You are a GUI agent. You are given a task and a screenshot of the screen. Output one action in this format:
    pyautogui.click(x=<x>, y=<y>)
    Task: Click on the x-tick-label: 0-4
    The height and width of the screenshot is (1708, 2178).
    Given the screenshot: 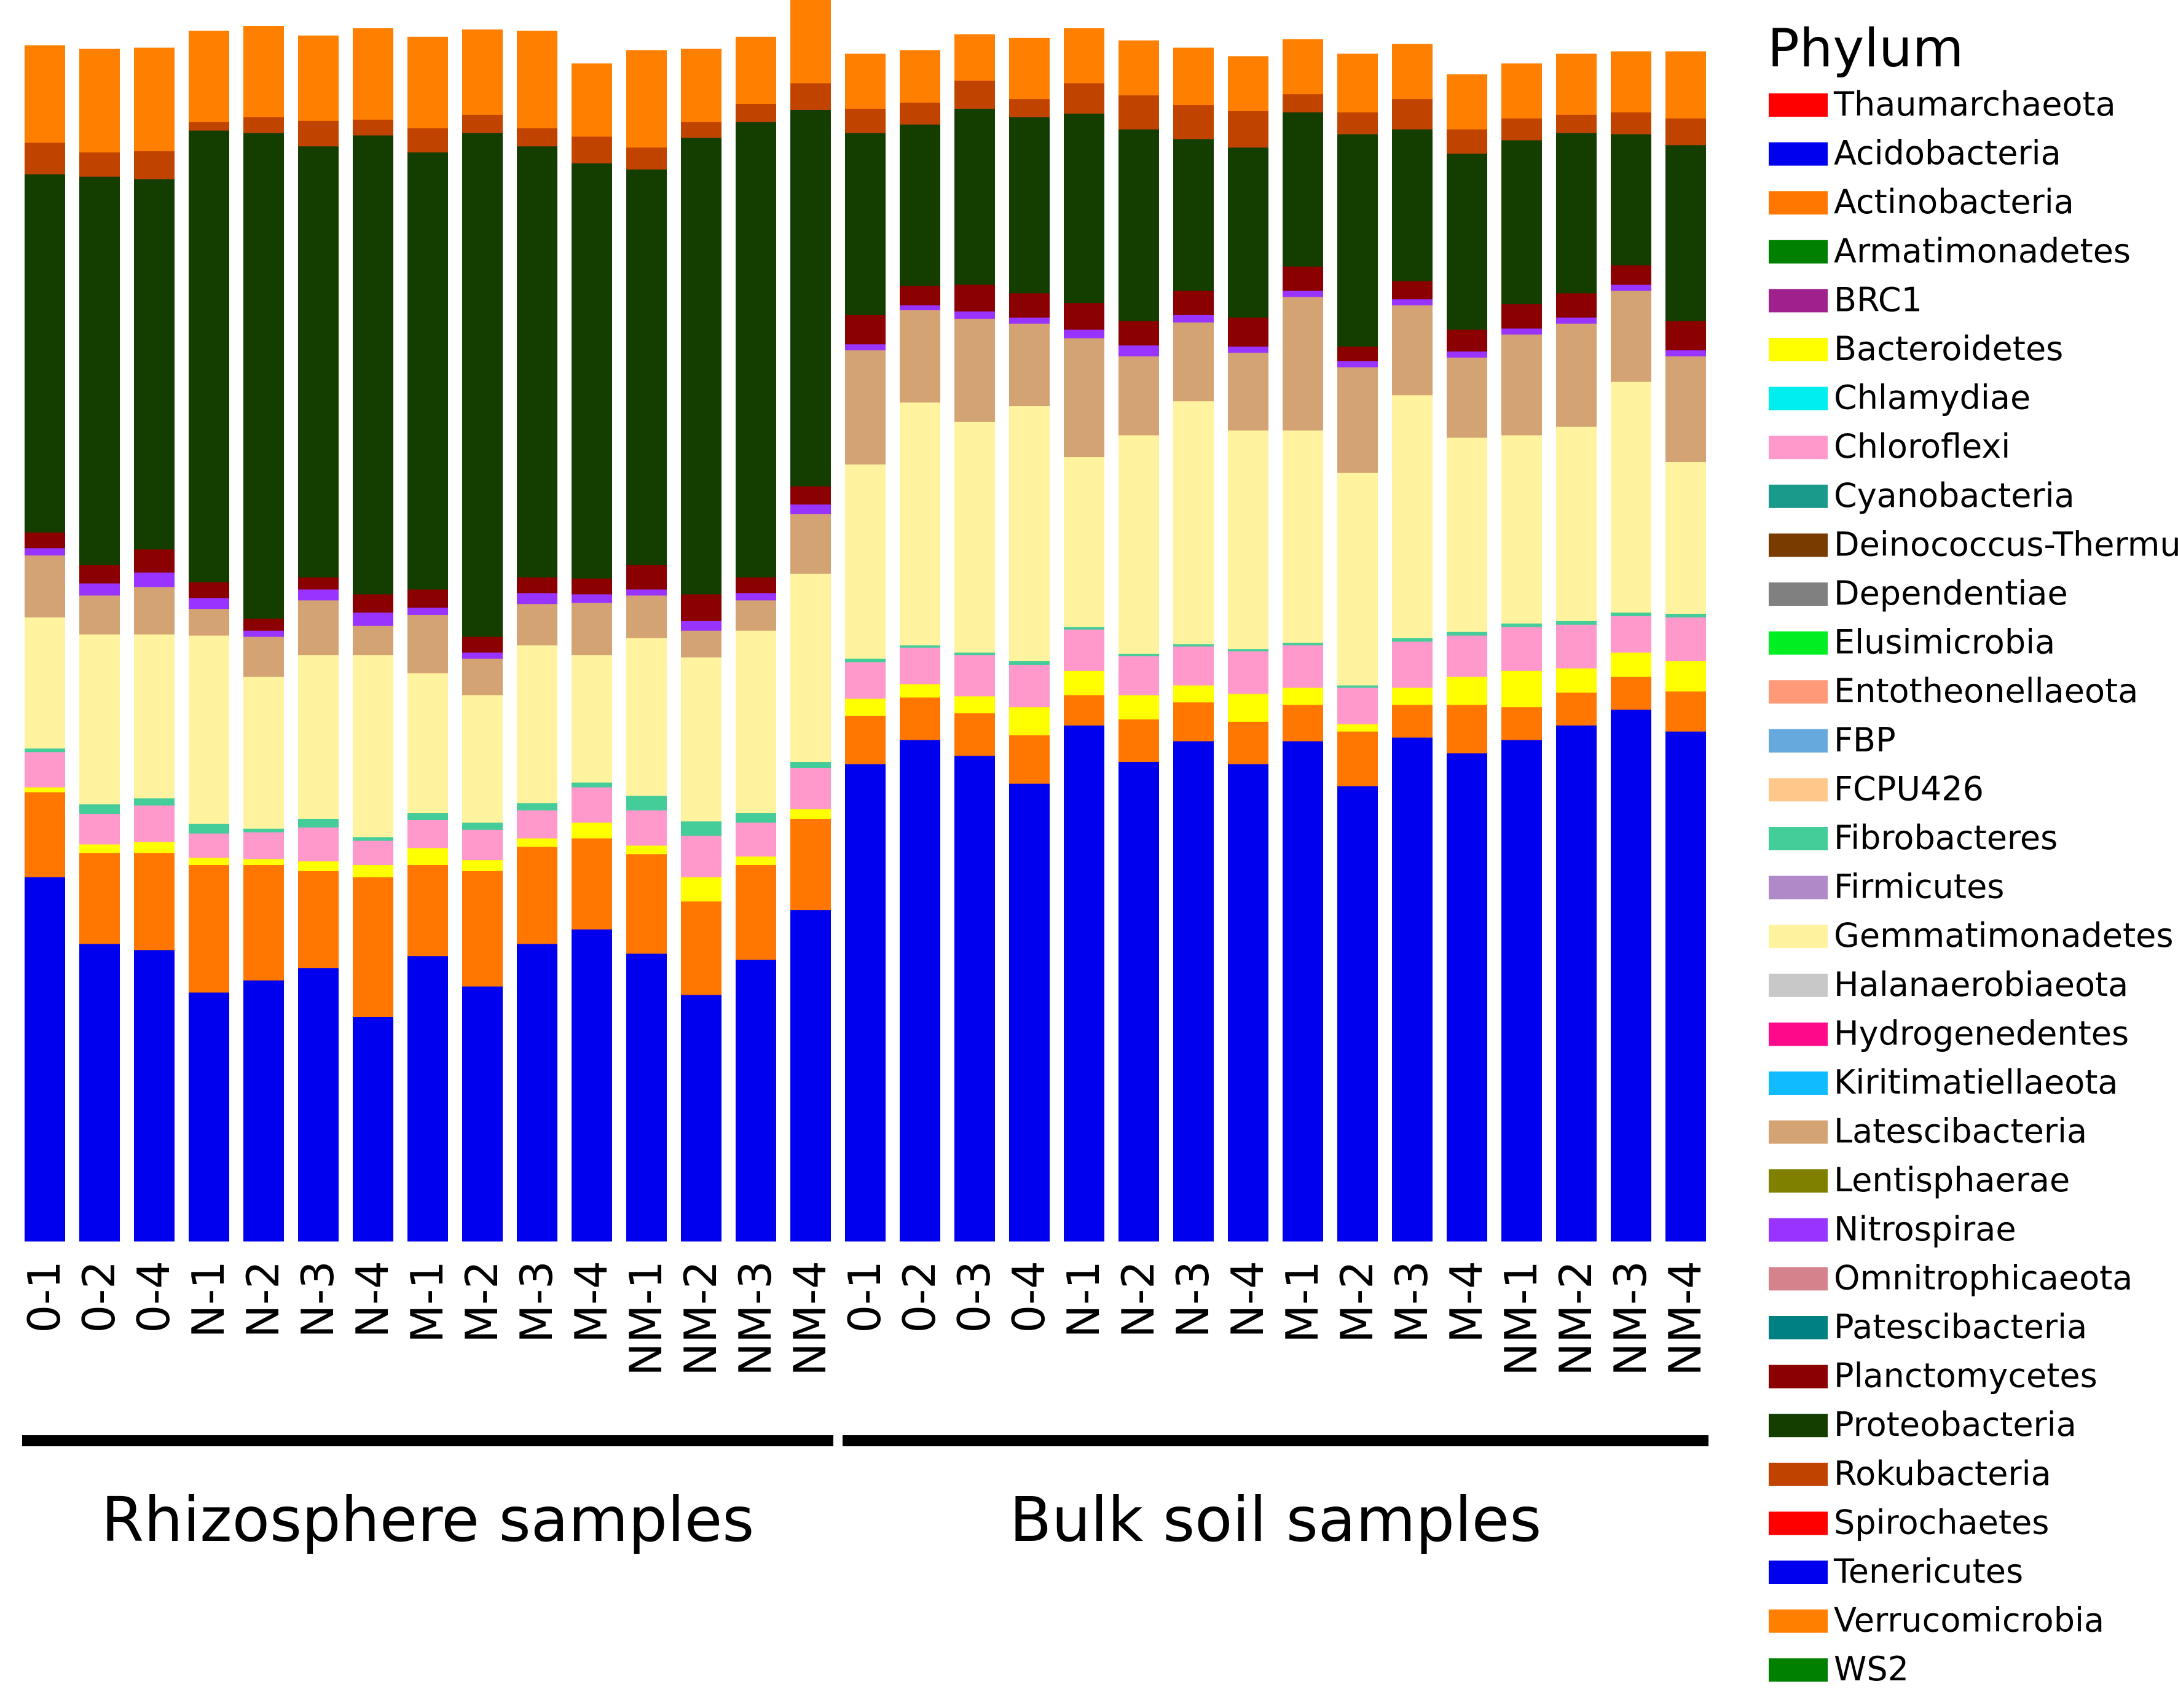 What is the action you would take?
    pyautogui.click(x=153, y=1297)
    